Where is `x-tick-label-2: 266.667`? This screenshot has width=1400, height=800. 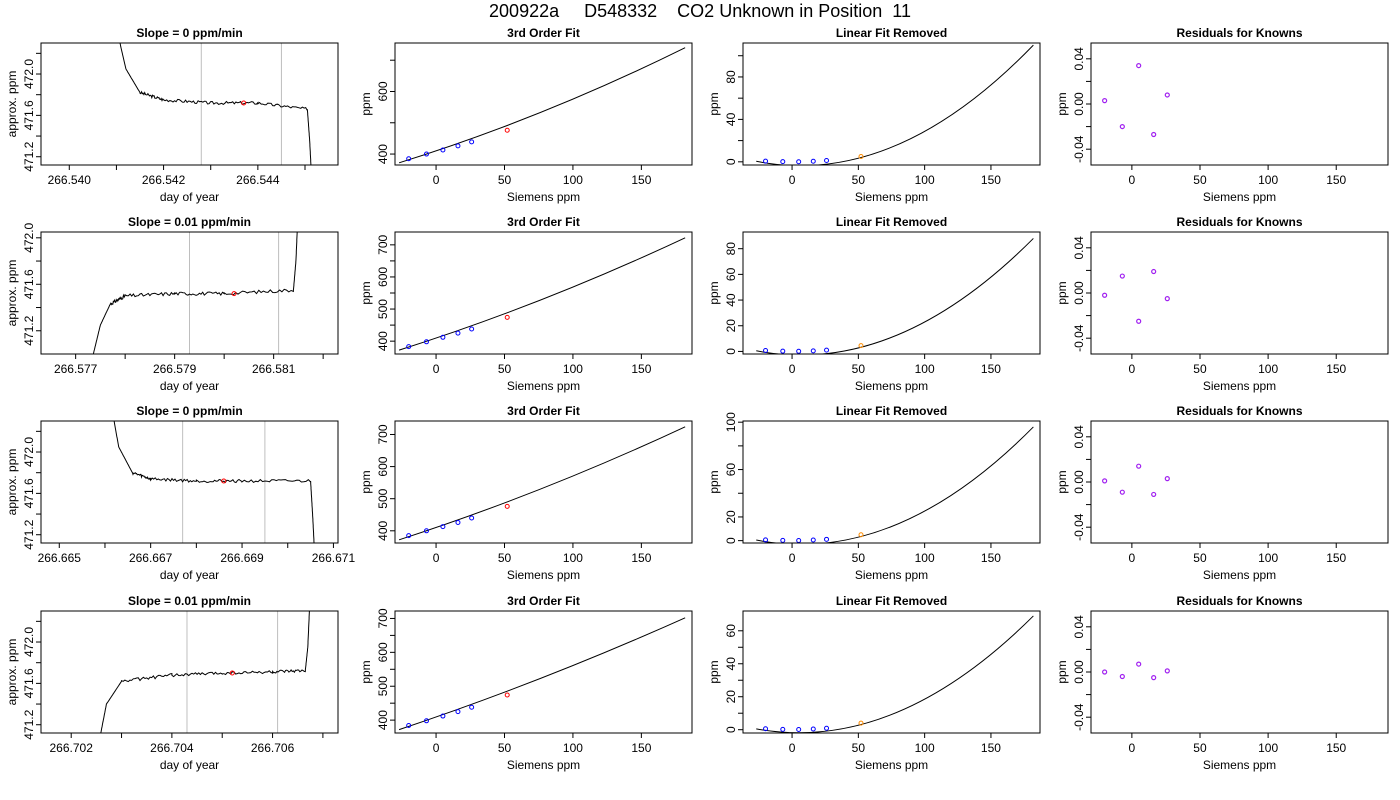
x-tick-label-2: 266.667 is located at coordinates (151, 558).